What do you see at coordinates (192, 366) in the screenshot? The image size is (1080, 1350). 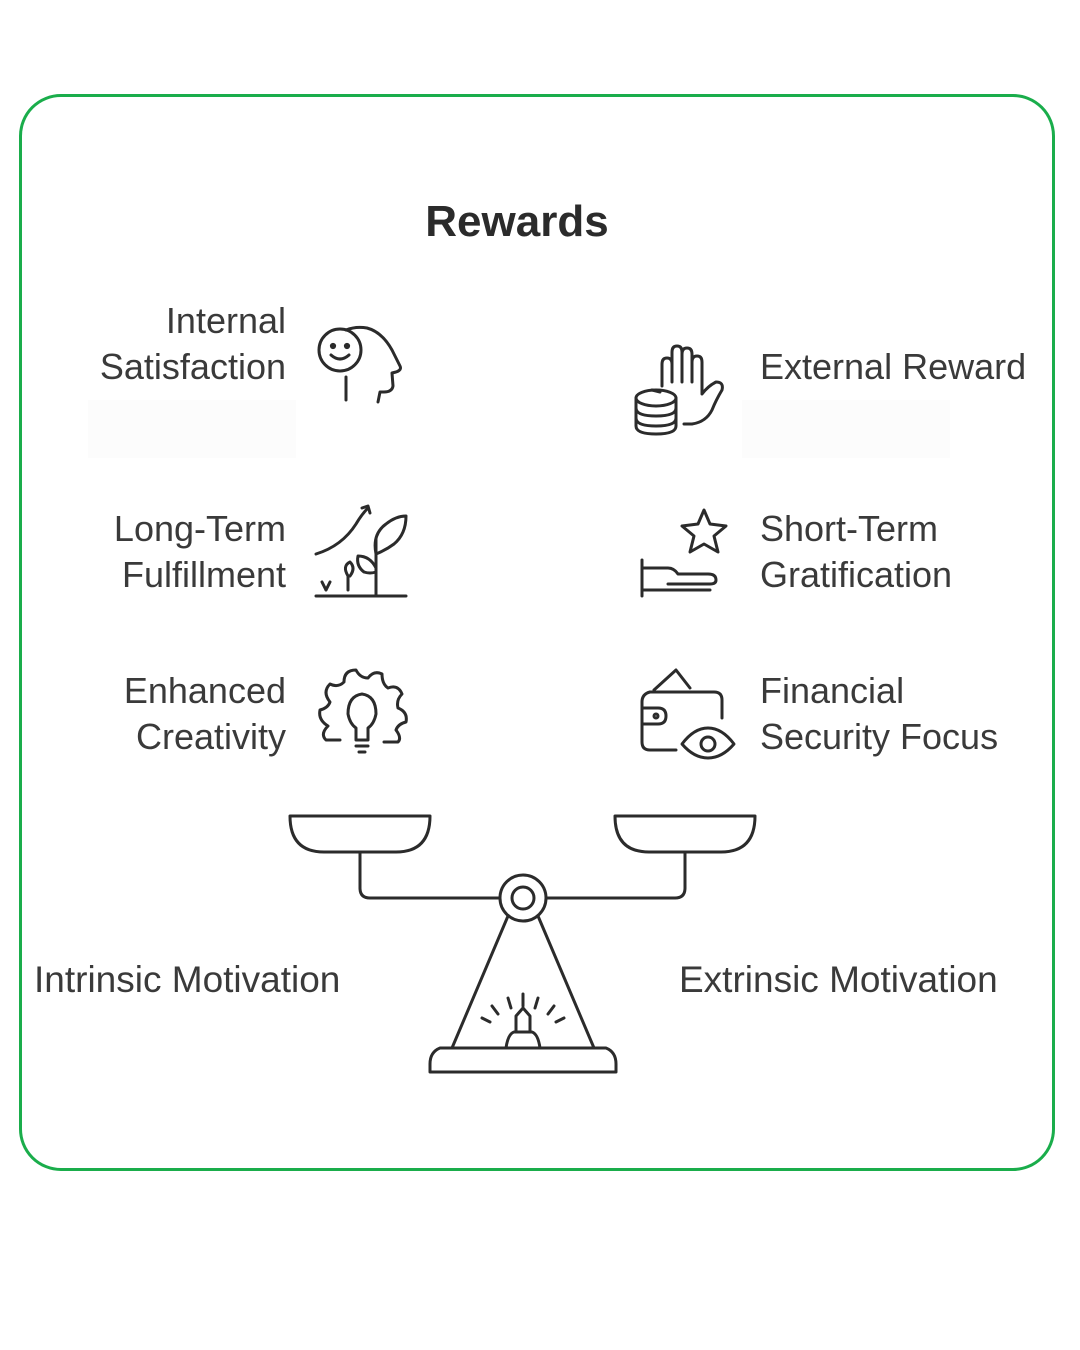 I see `internal-satisfaction-line-2: Satisfaction` at bounding box center [192, 366].